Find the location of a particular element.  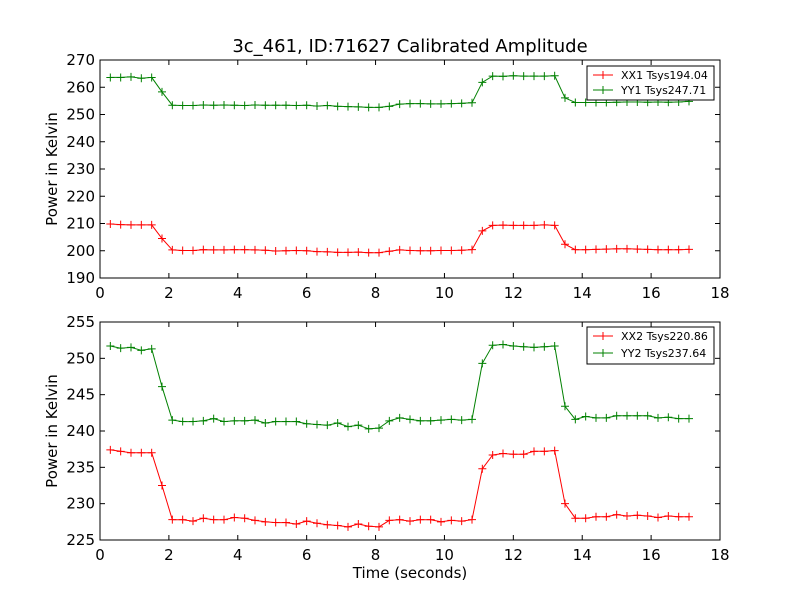

y-tick-label: 225 is located at coordinates (80, 540).